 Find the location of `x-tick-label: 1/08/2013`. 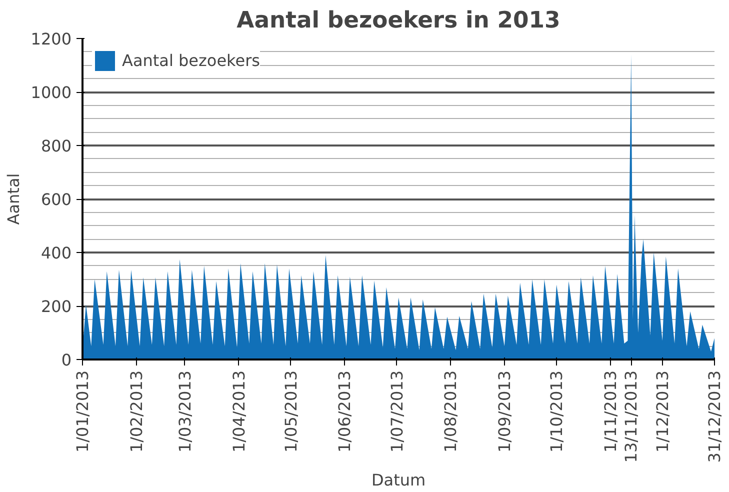

x-tick-label: 1/08/2013 is located at coordinates (450, 411).